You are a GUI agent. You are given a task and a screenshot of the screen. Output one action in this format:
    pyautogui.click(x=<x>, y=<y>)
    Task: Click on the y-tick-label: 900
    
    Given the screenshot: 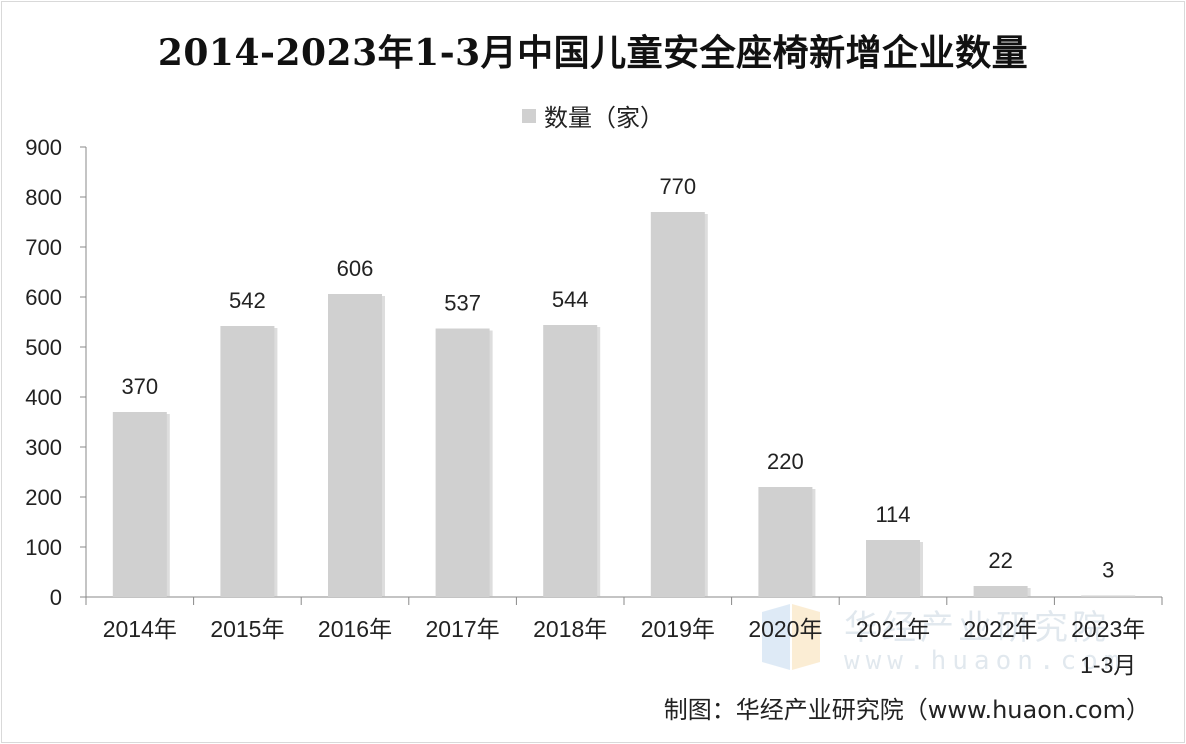 What is the action you would take?
    pyautogui.click(x=43, y=147)
    